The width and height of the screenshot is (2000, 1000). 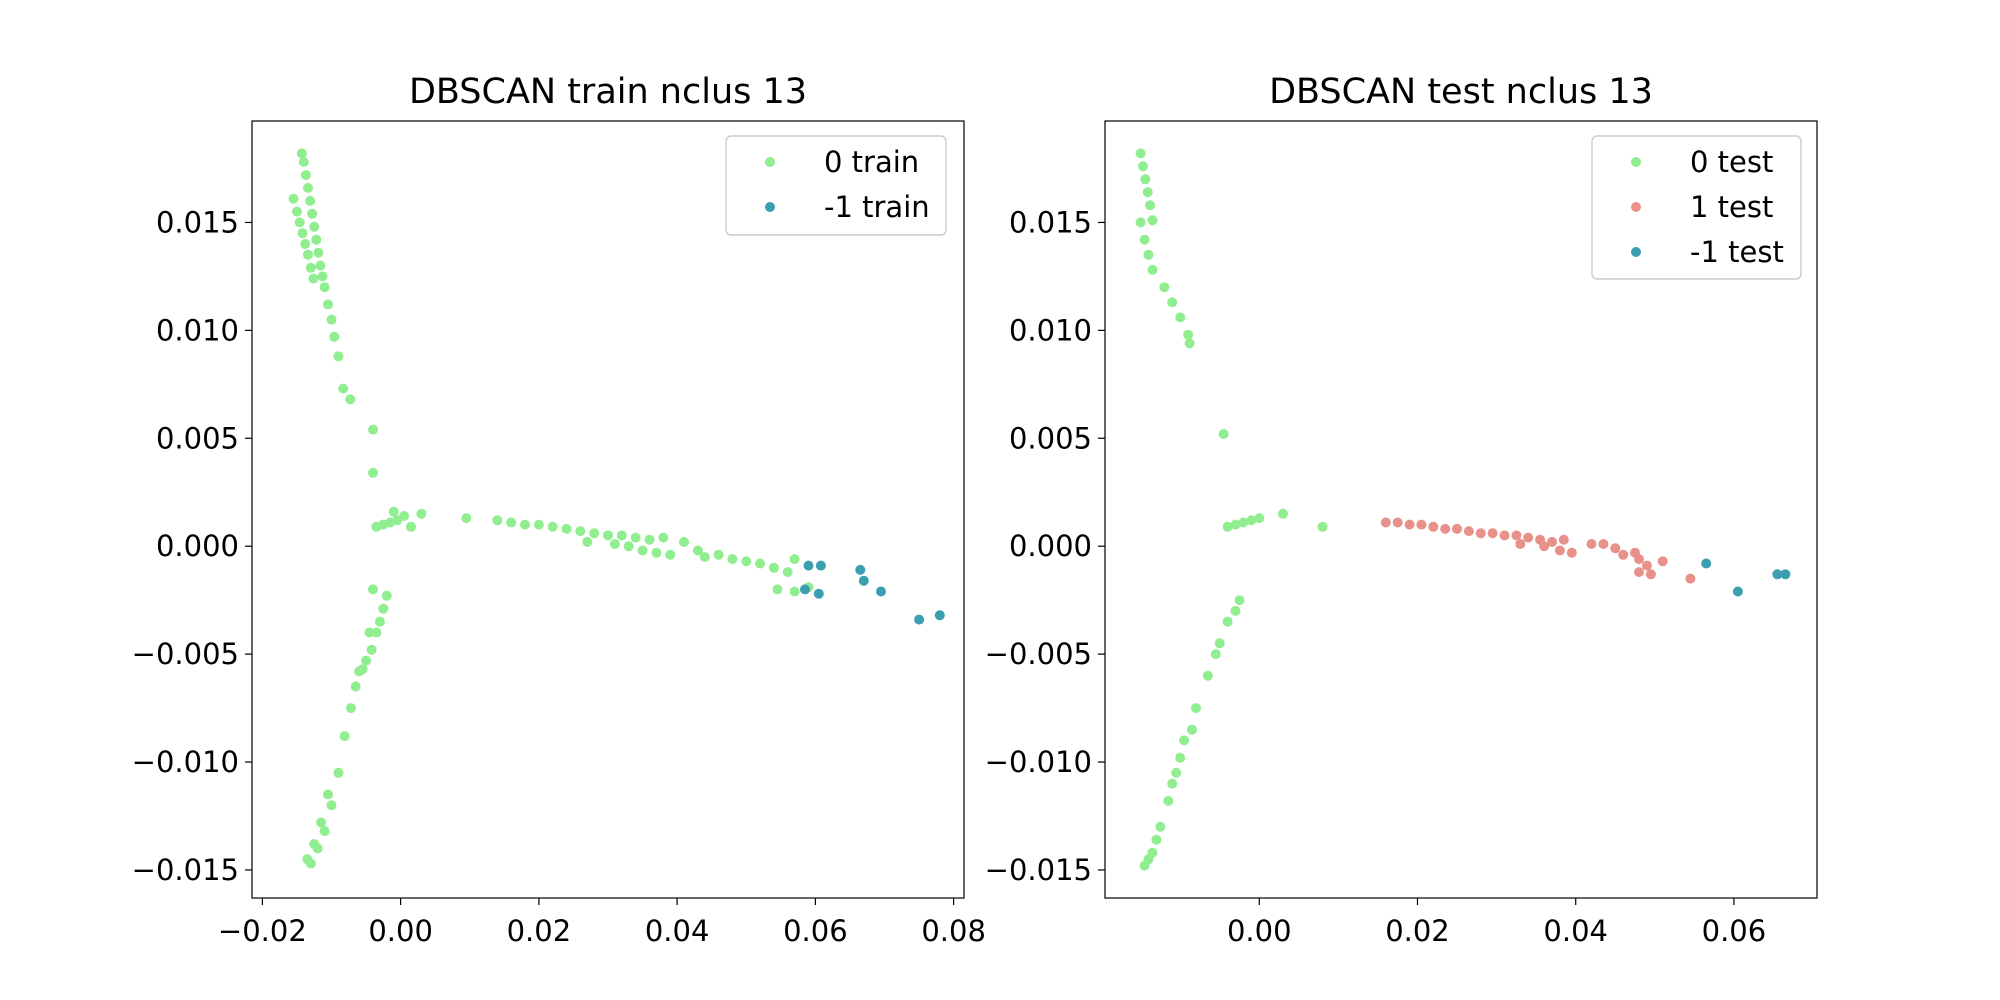 What do you see at coordinates (1038, 762) in the screenshot?
I see `y-tick-label: −0.010` at bounding box center [1038, 762].